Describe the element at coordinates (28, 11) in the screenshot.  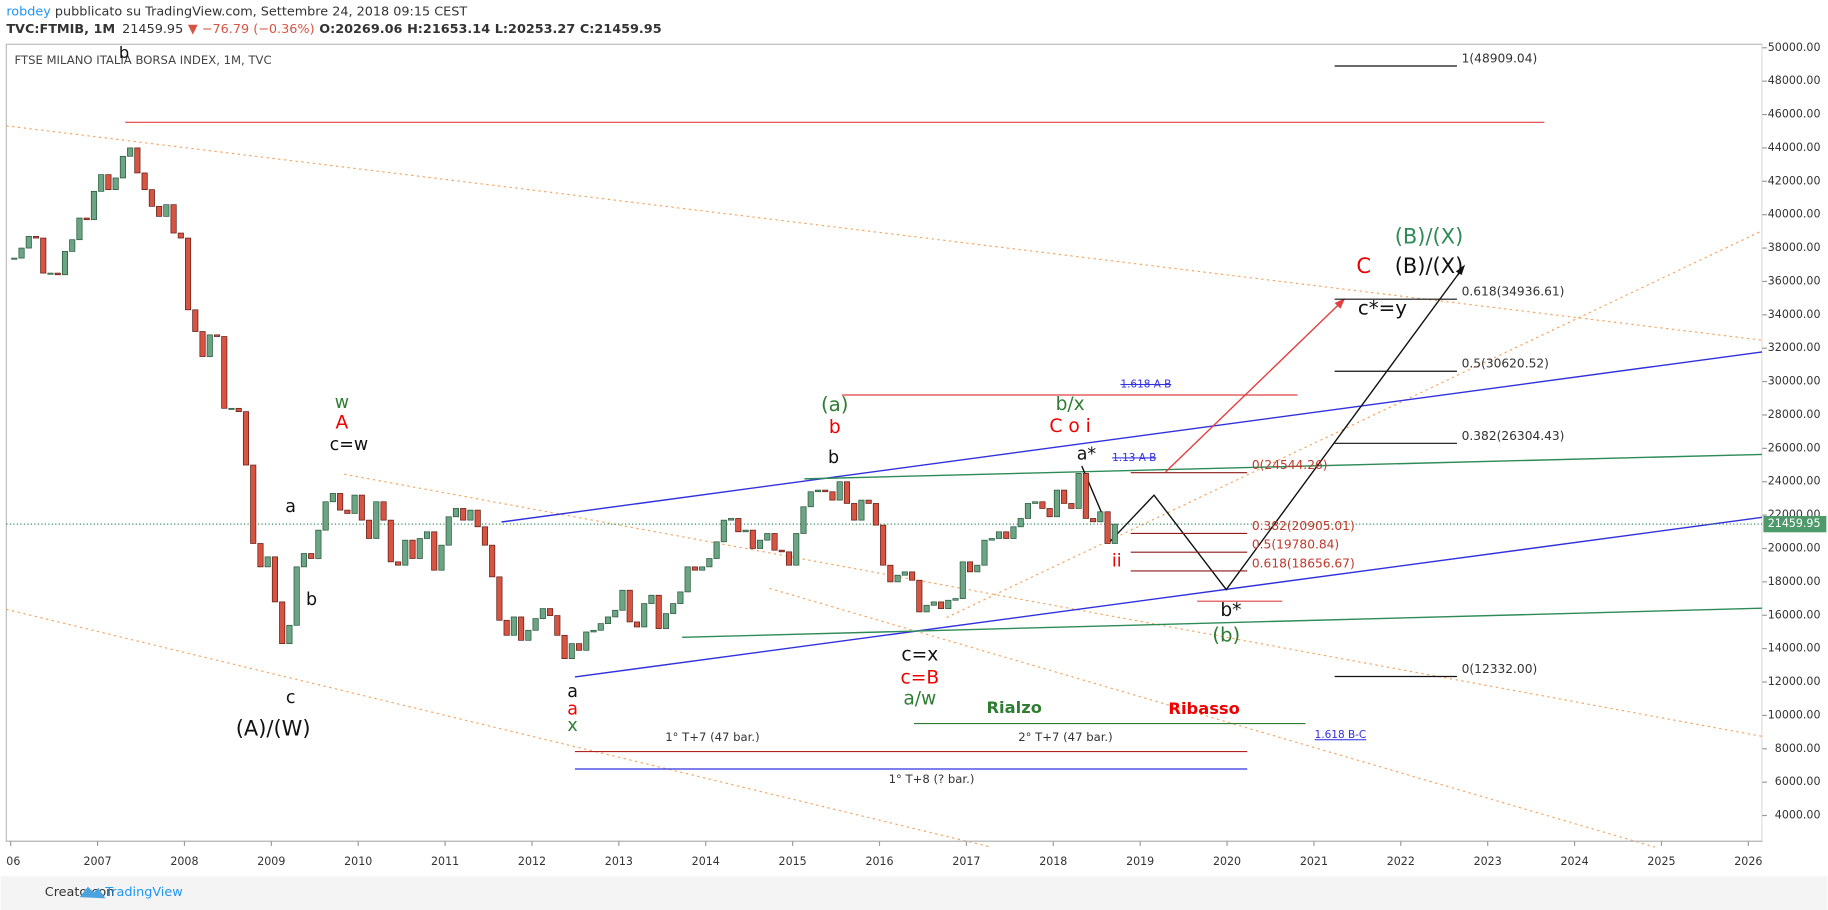
I see `author: robdey` at that location.